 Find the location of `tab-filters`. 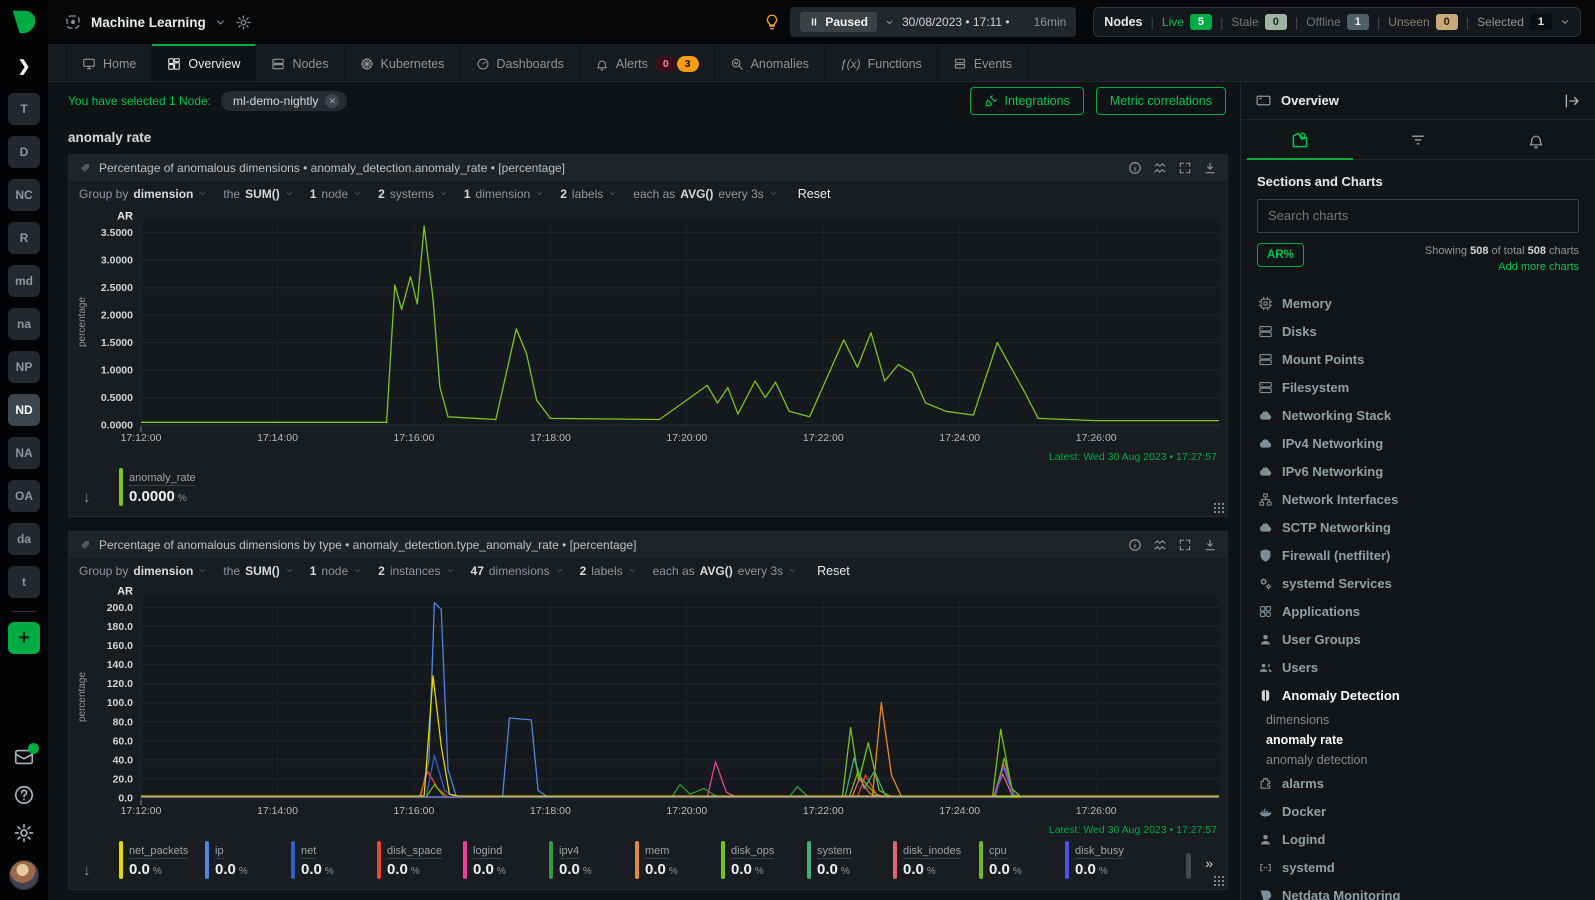

tab-filters is located at coordinates (1418, 139).